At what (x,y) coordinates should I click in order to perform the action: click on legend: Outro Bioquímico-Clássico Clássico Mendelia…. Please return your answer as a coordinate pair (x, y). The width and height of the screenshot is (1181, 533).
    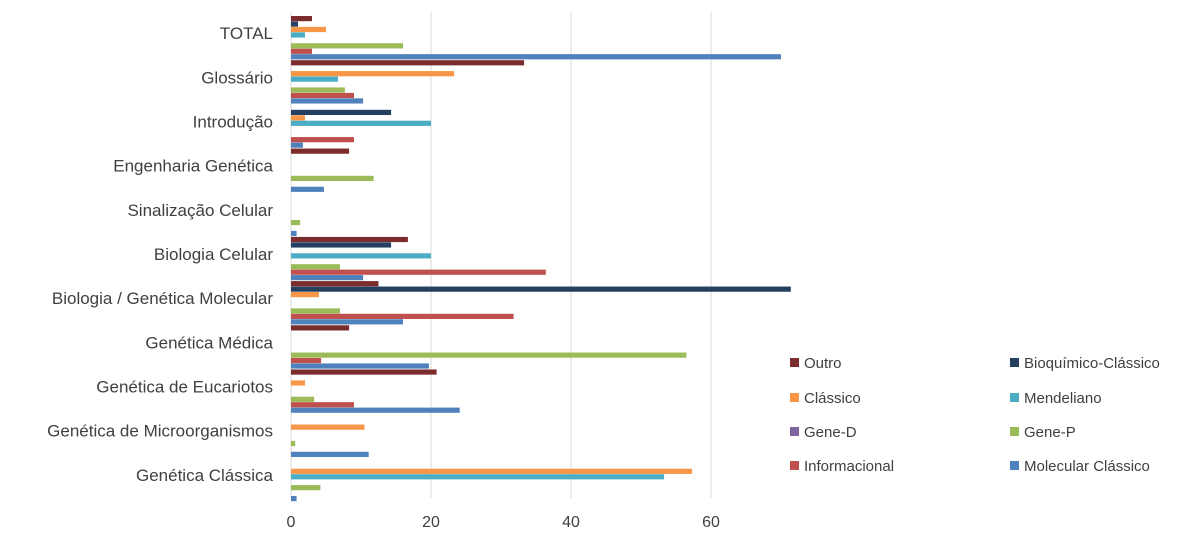
    Looking at the image, I should click on (975, 415).